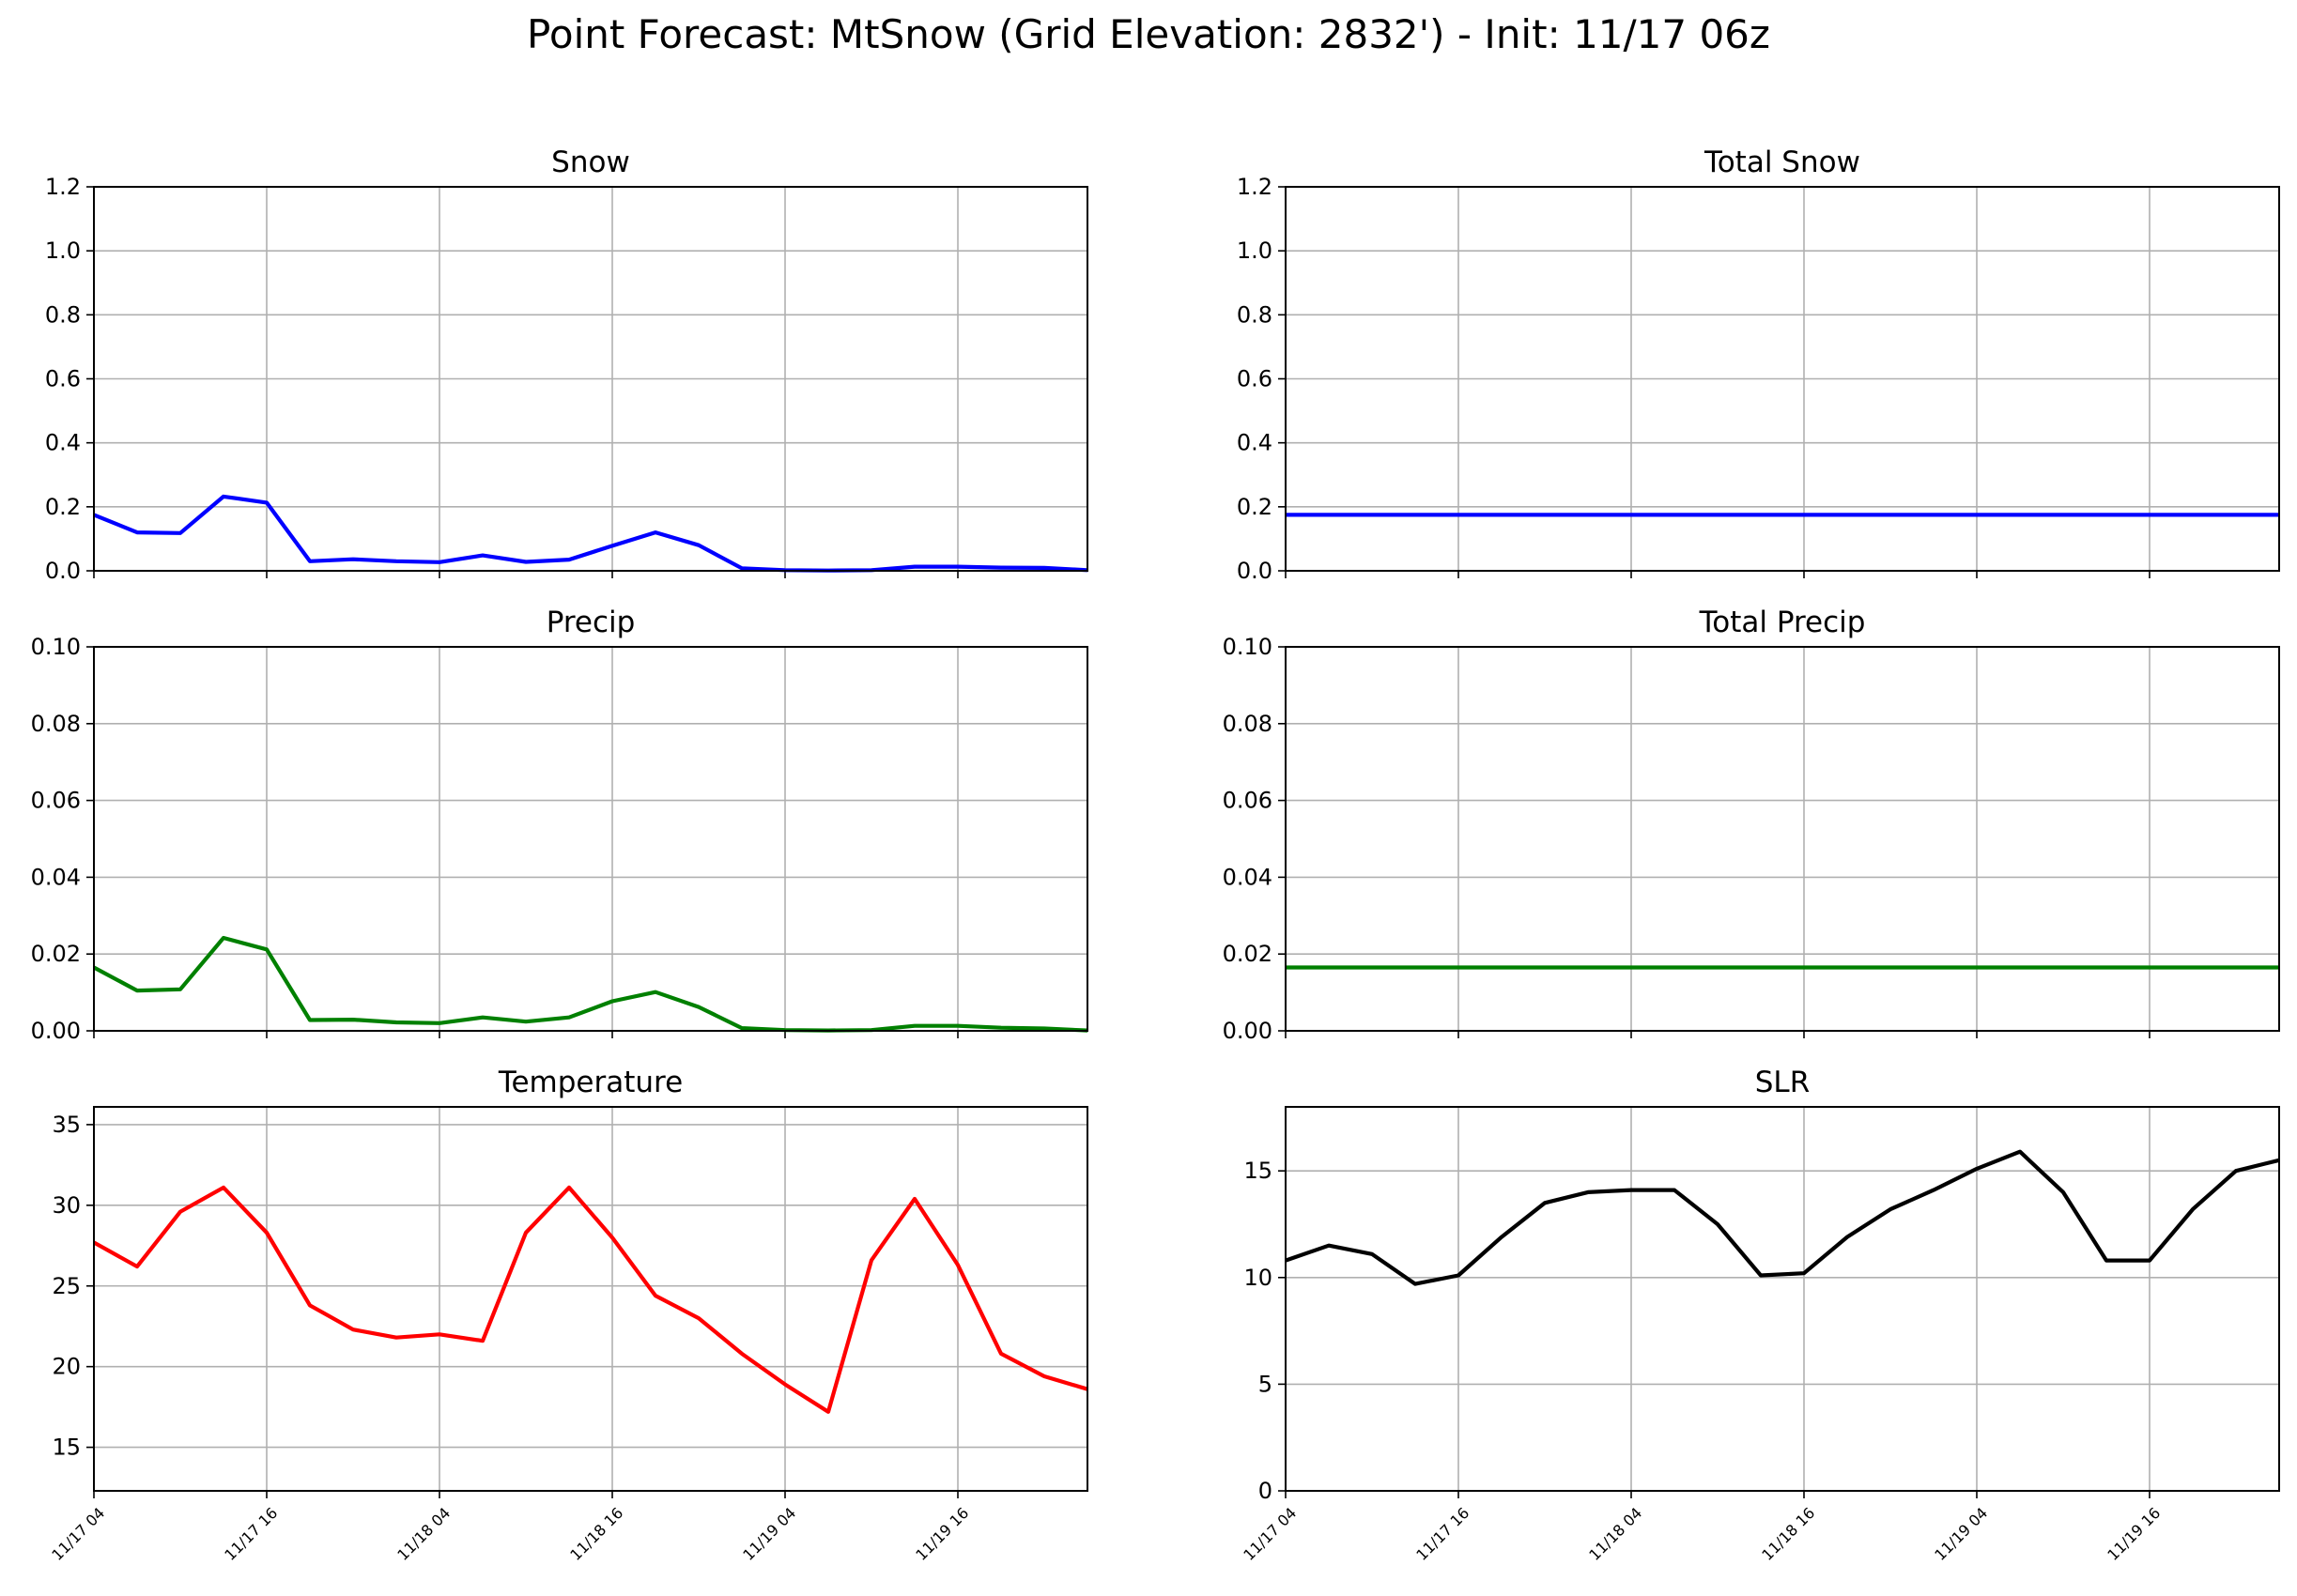 This screenshot has width=2297, height=1596. Describe the element at coordinates (66, 1367) in the screenshot. I see `y-tick-label: 20` at that location.